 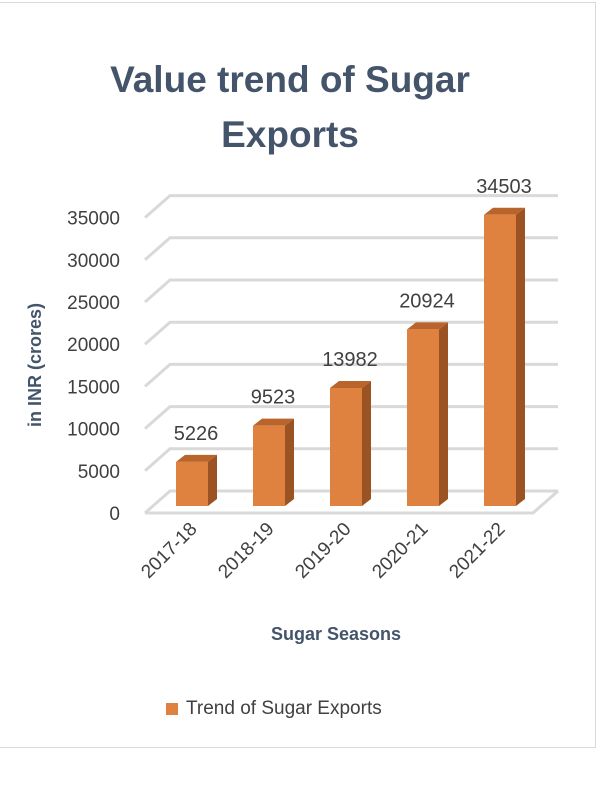 What do you see at coordinates (93, 345) in the screenshot?
I see `y-tick-label: 20000` at bounding box center [93, 345].